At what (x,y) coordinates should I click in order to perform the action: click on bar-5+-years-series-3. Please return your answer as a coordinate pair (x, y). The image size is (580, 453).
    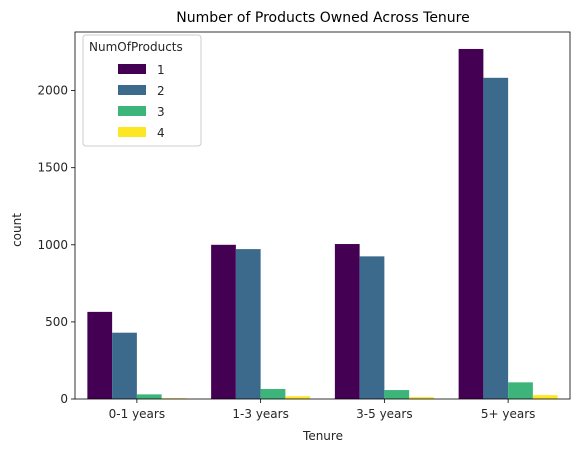
    Looking at the image, I should click on (520, 390).